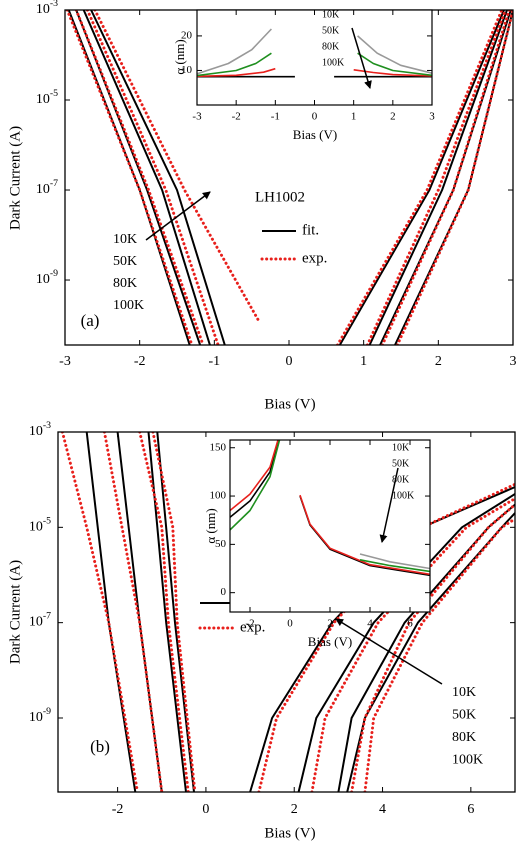 The width and height of the screenshot is (520, 847). What do you see at coordinates (15, 612) in the screenshot?
I see `y-axis-label: Dark Current (A)` at bounding box center [15, 612].